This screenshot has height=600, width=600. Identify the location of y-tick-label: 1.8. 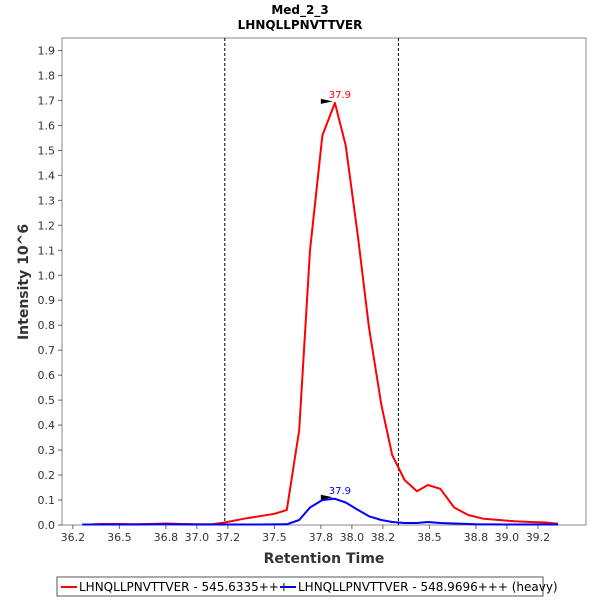
(47, 75).